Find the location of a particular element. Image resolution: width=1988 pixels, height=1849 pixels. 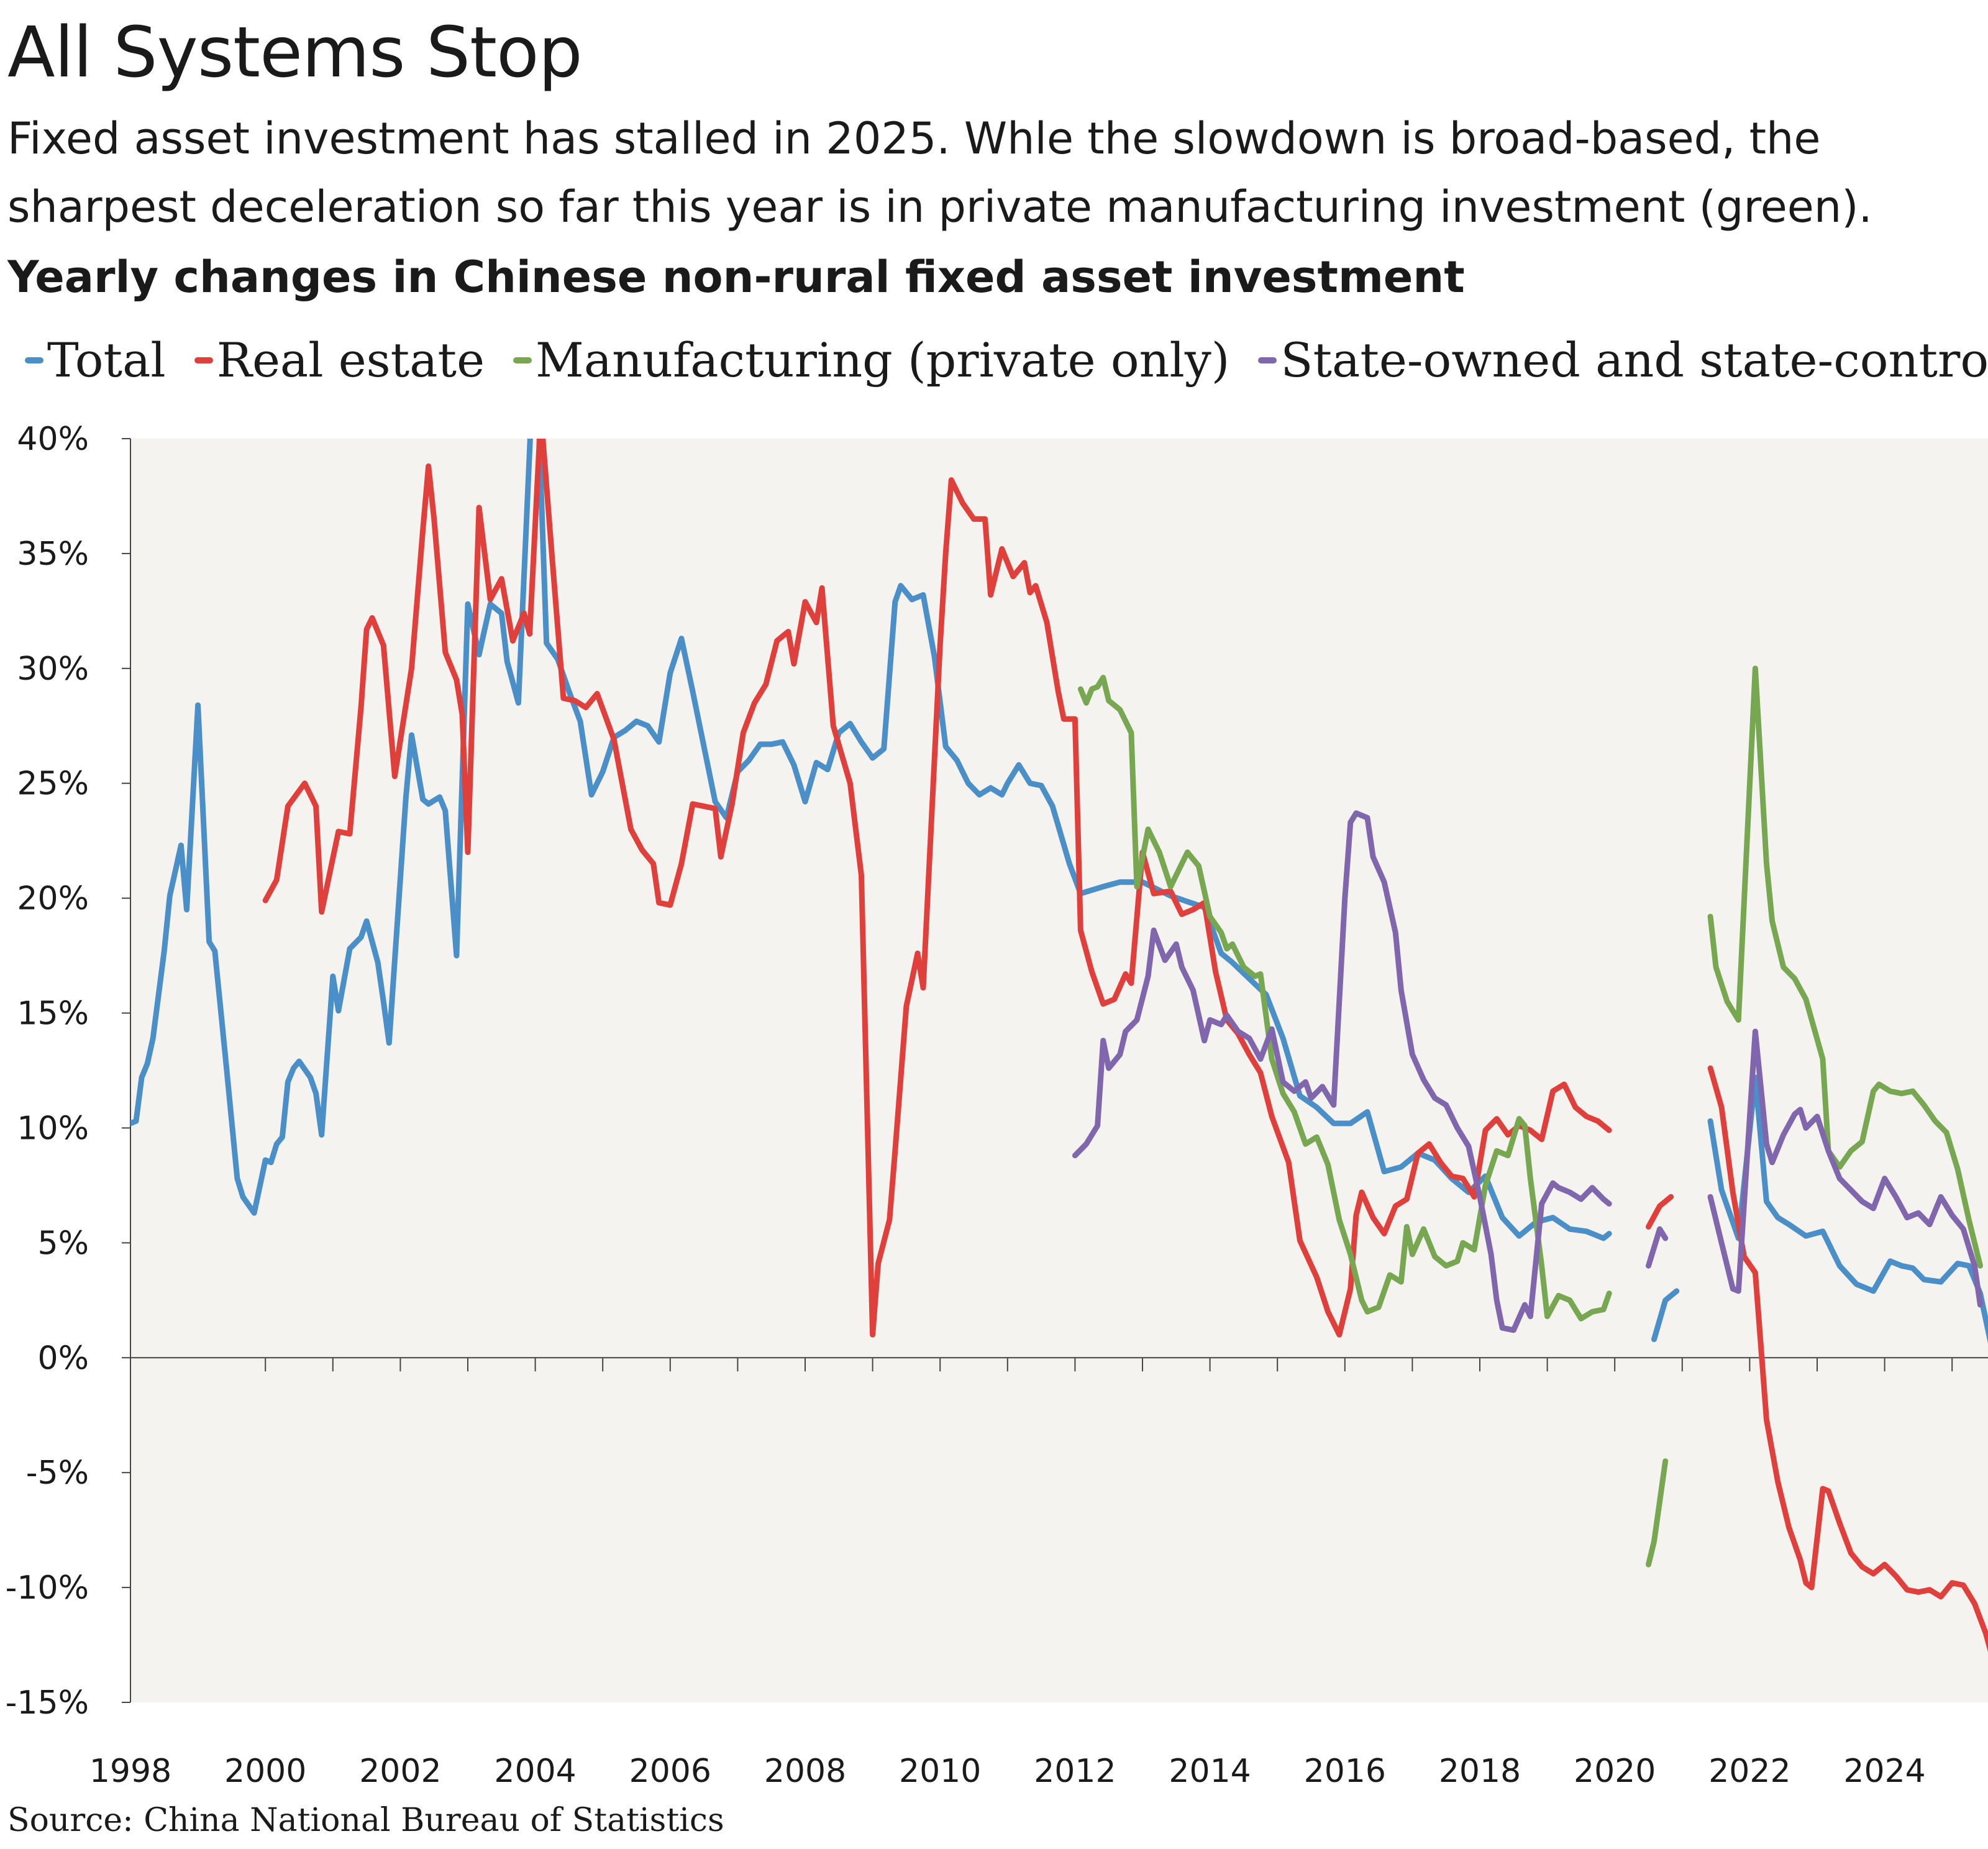

x-tick-label: 2024 is located at coordinates (1884, 1771).